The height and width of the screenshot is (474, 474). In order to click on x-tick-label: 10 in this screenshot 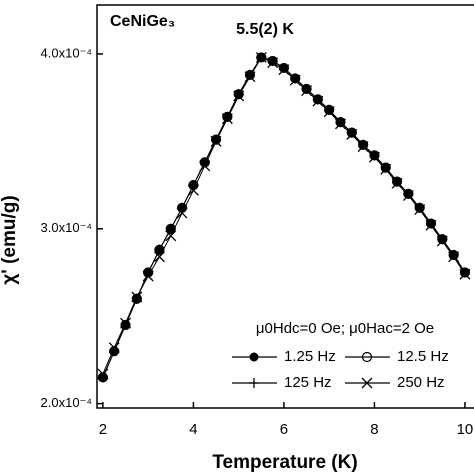, I will do `click(465, 429)`.